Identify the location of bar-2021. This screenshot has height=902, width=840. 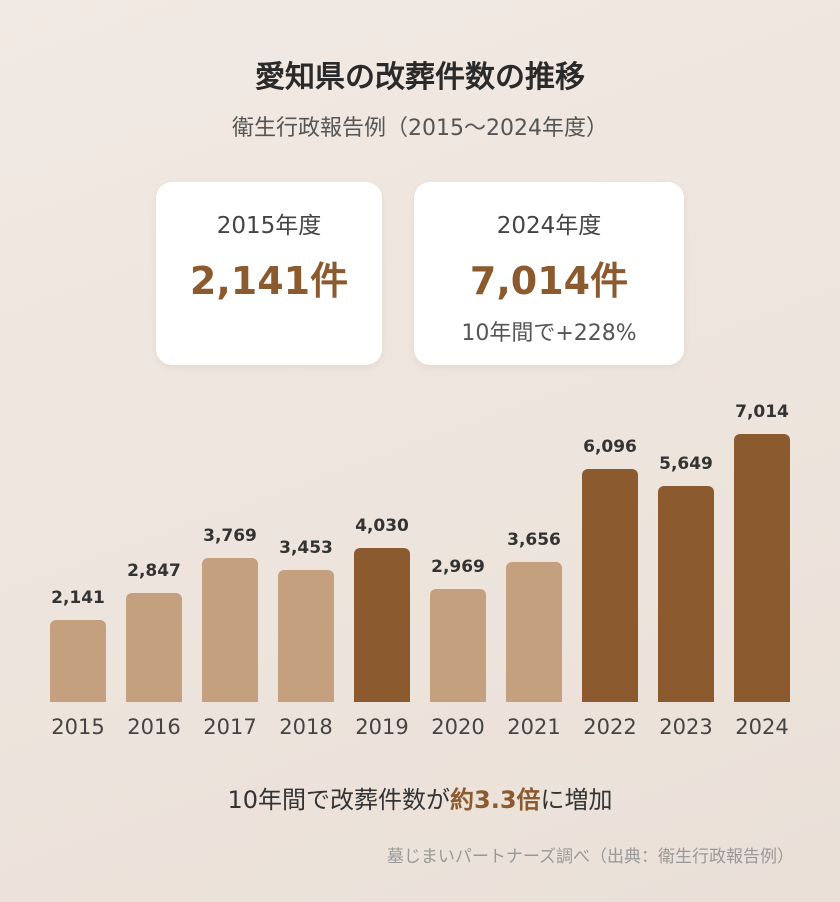
(534, 632).